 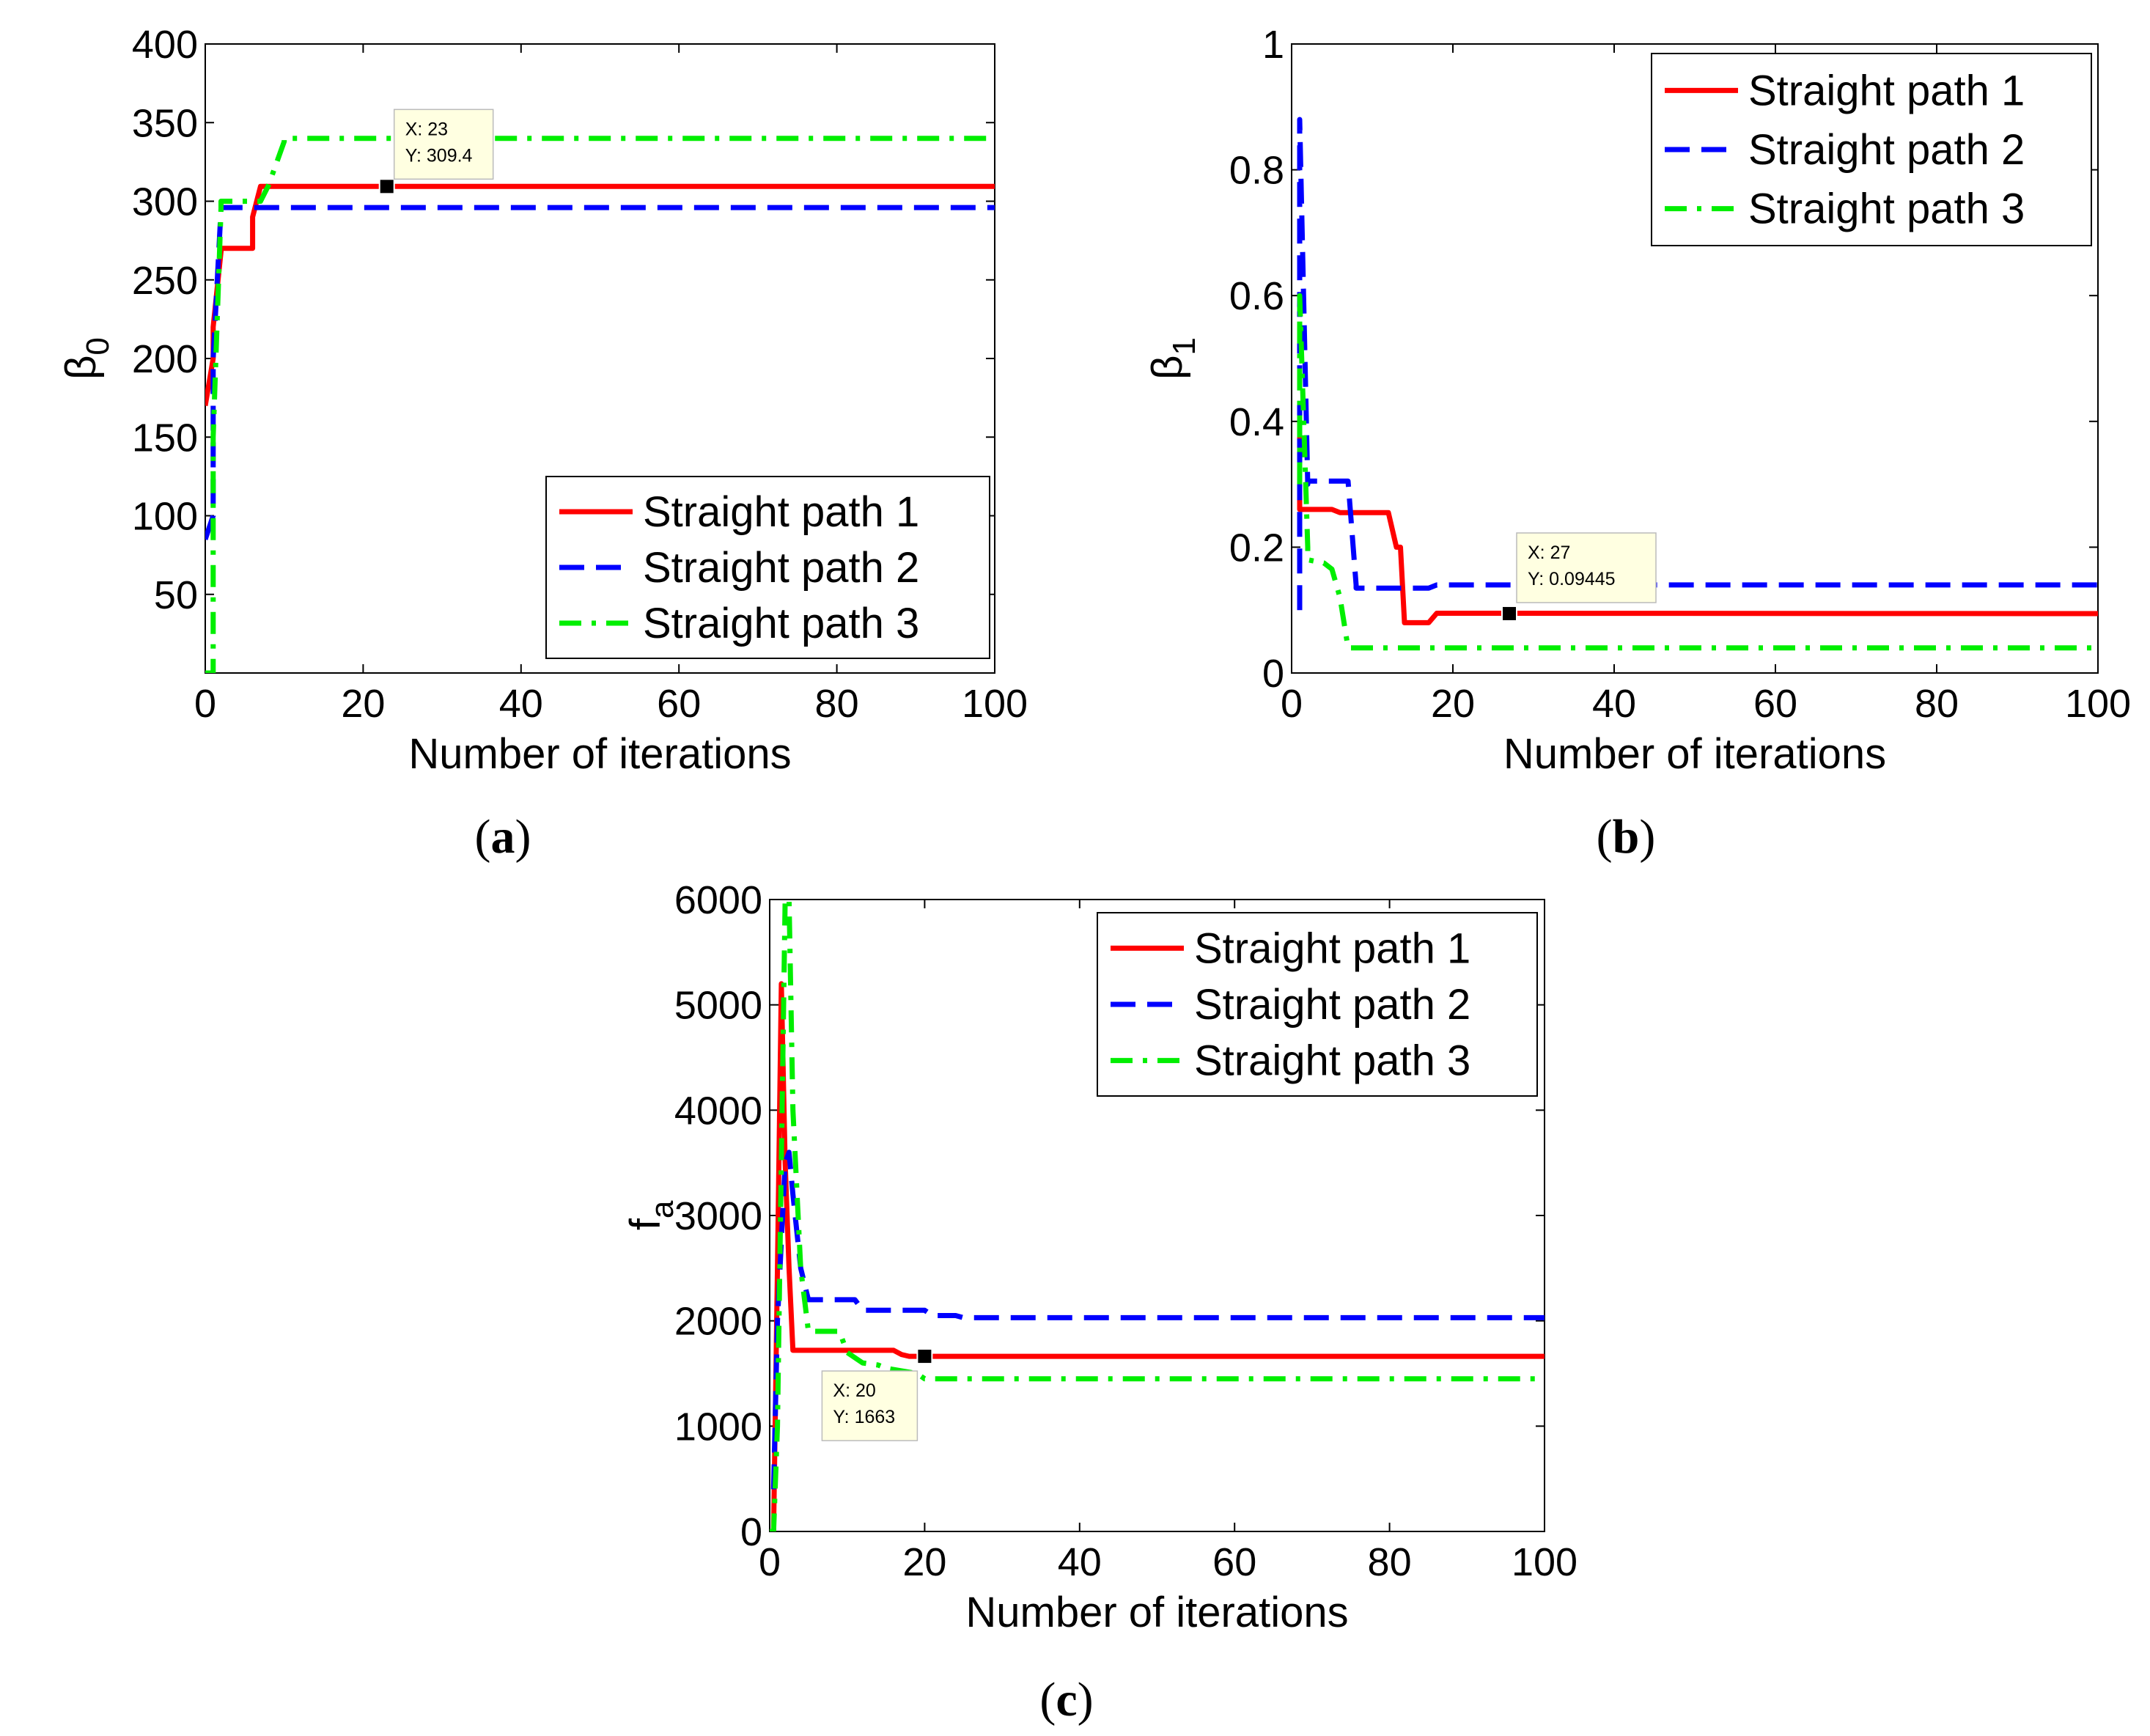 I want to click on y-axis-label: fa, so click(x=651, y=1215).